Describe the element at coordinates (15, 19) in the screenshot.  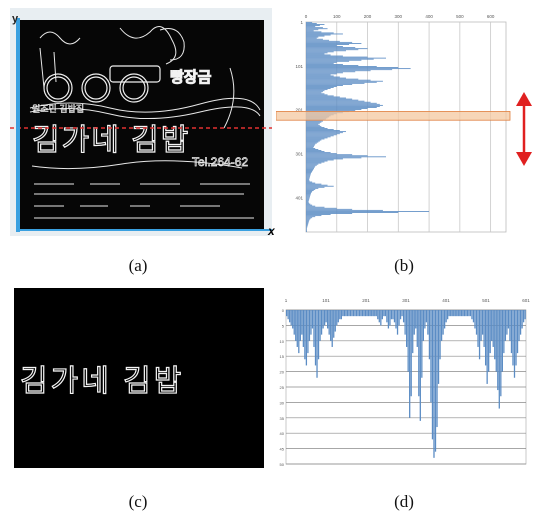
I see `y-axis-label: y` at that location.